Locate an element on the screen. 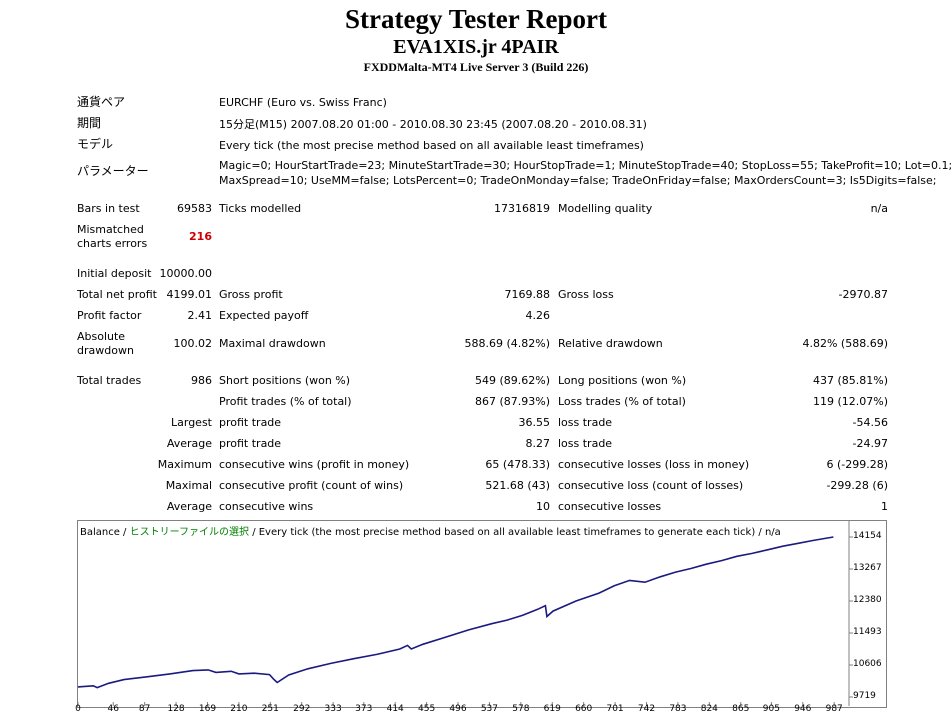 Image resolution: width=952 pixels, height=719 pixels. maxdd-label: Maximal drawdown is located at coordinates (272, 343).